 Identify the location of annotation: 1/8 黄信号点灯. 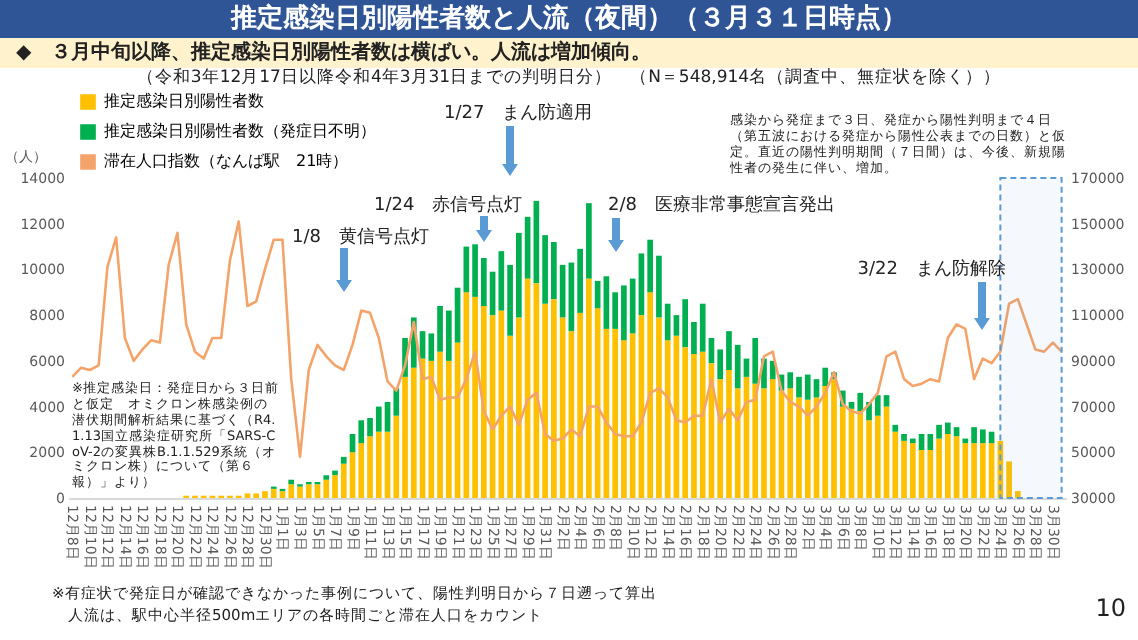
(360, 237).